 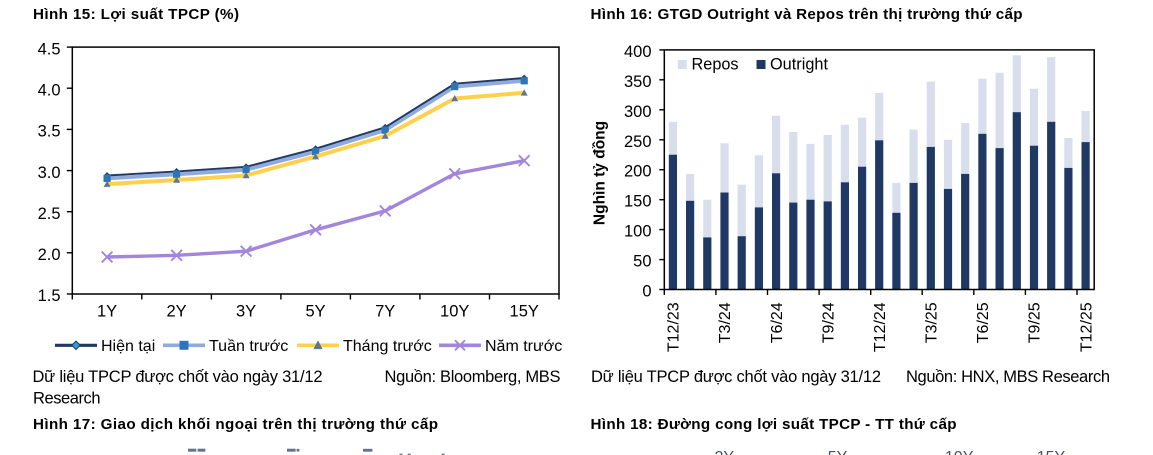 I want to click on svg-text: Nguồn: Bloomberg, MBS, so click(x=473, y=377).